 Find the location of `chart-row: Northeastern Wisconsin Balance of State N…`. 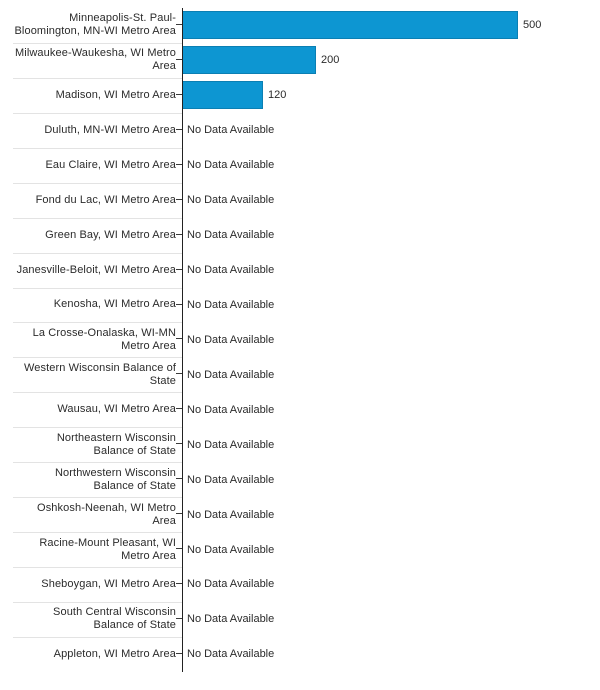

chart-row: Northeastern Wisconsin Balance of State N… is located at coordinates (300, 444).